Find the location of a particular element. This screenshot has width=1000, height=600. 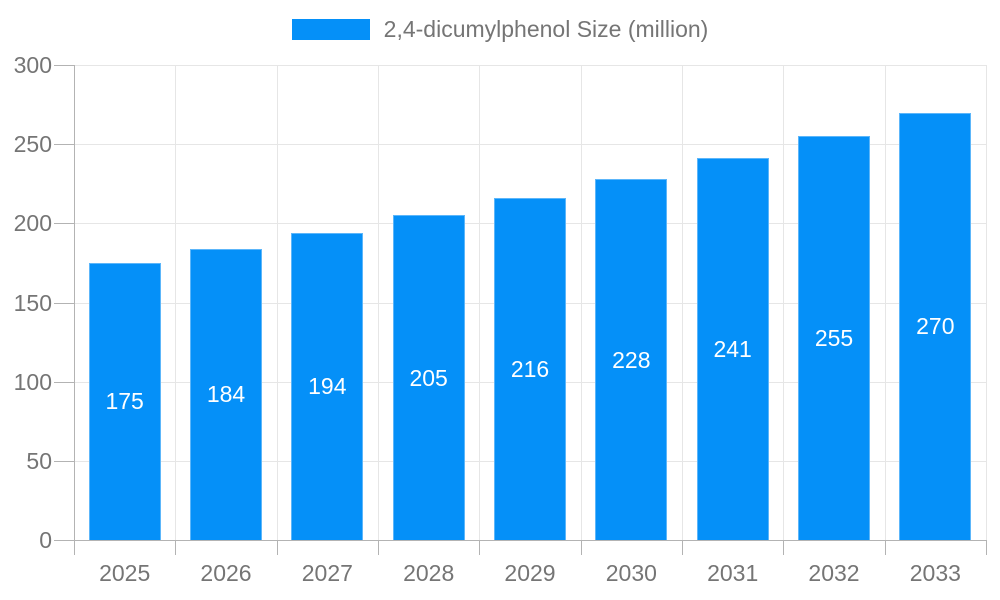

bar: 241 is located at coordinates (732, 349).